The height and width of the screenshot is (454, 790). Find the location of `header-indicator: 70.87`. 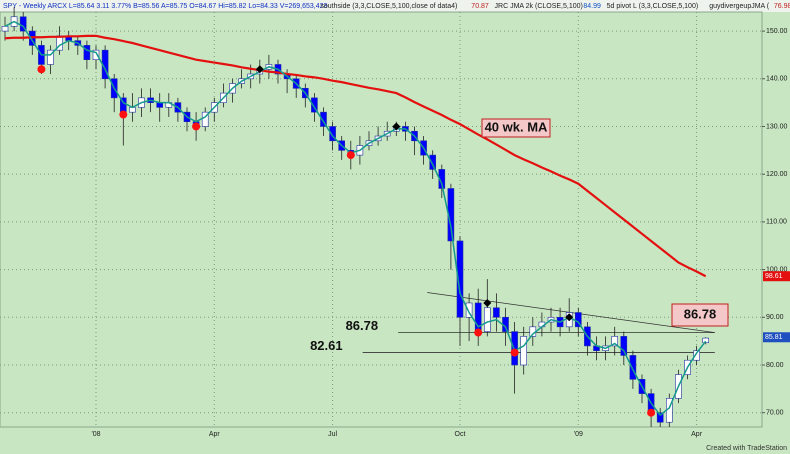

header-indicator: 70.87 is located at coordinates (480, 6).